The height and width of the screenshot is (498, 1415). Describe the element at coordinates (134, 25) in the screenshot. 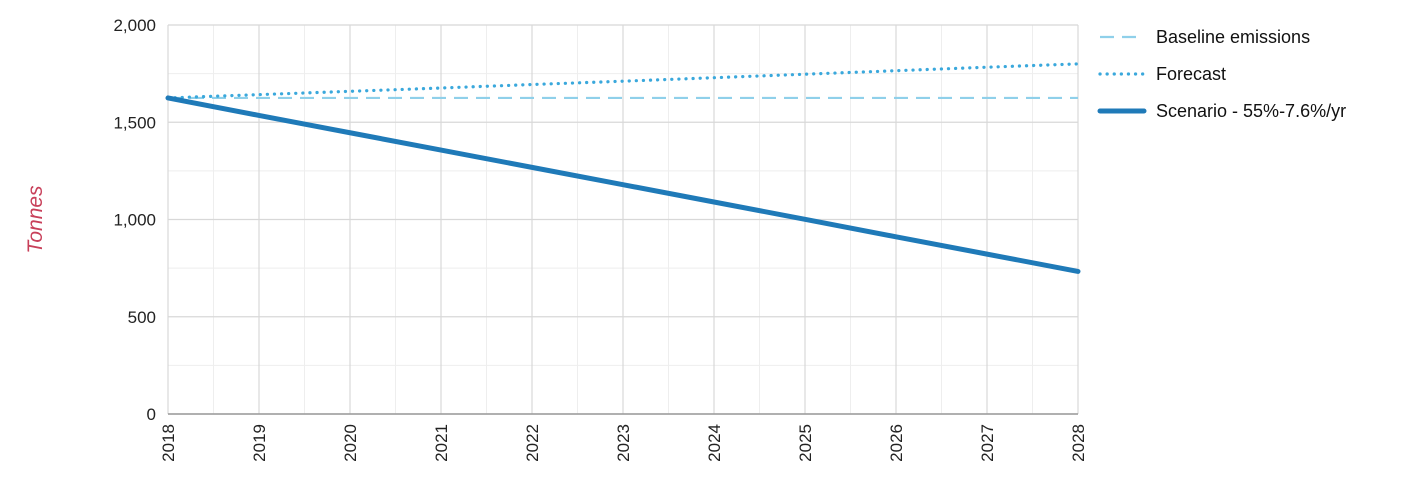

I see `y-tick-label: 2,000` at that location.